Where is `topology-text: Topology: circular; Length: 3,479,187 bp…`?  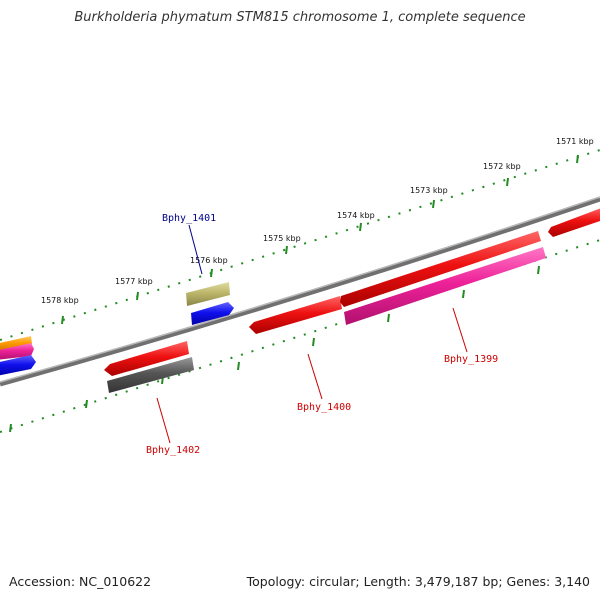 topology-text: Topology: circular; Length: 3,479,187 bp… is located at coordinates (418, 581).